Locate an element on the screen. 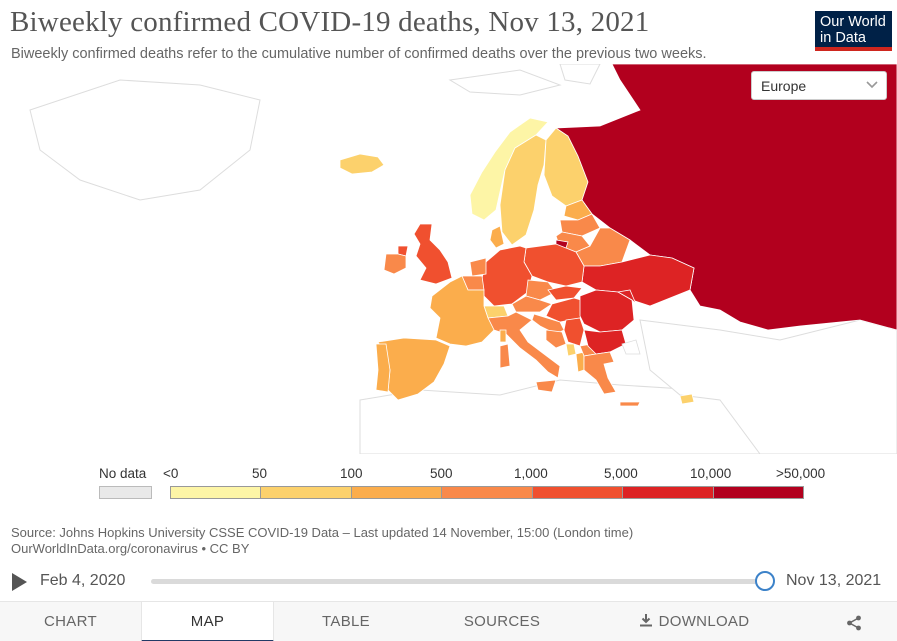 The width and height of the screenshot is (897, 641). legend-no-data-label: No data is located at coordinates (123, 473).